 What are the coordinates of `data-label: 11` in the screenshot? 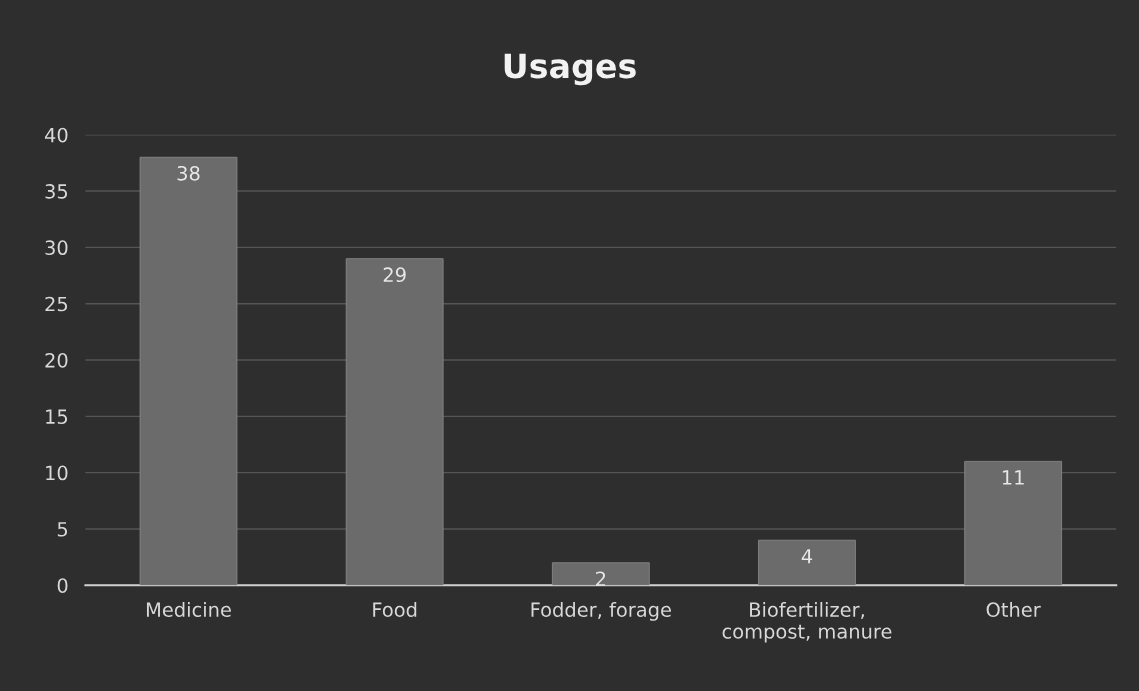 It's located at (1013, 477).